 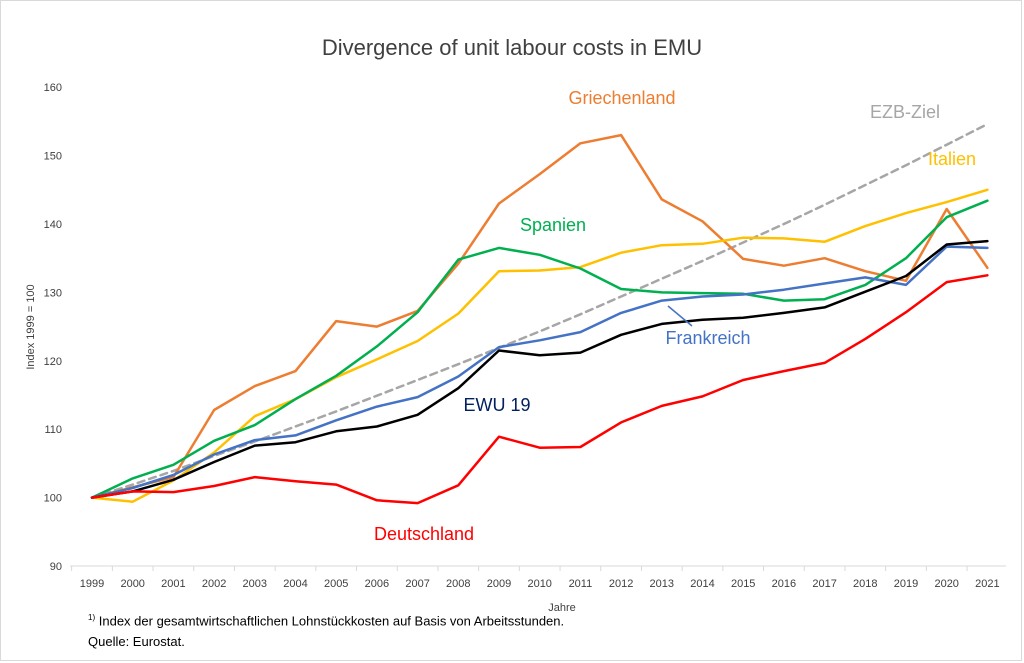 What do you see at coordinates (539, 584) in the screenshot?
I see `x-tick-label: 2010` at bounding box center [539, 584].